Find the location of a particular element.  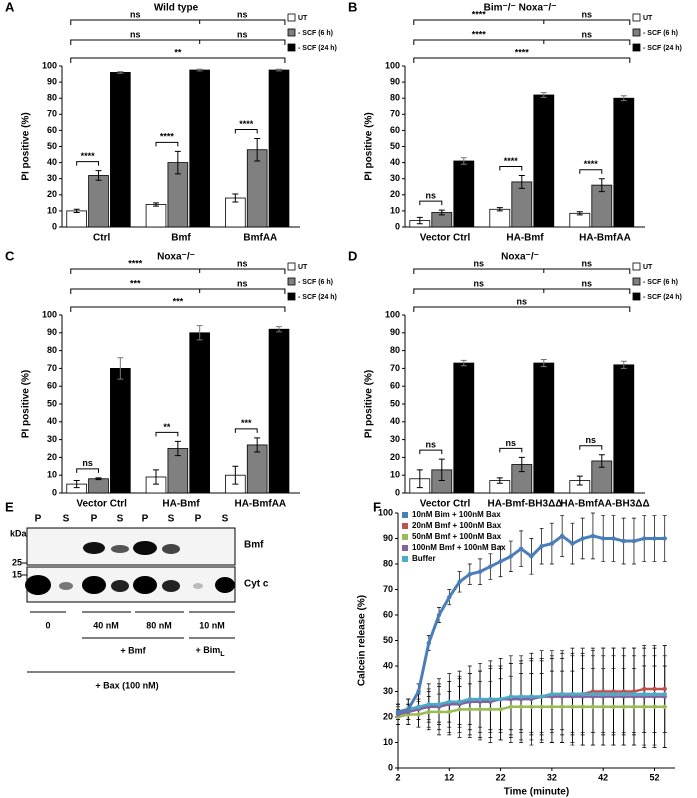

lane-label: P is located at coordinates (145, 519).